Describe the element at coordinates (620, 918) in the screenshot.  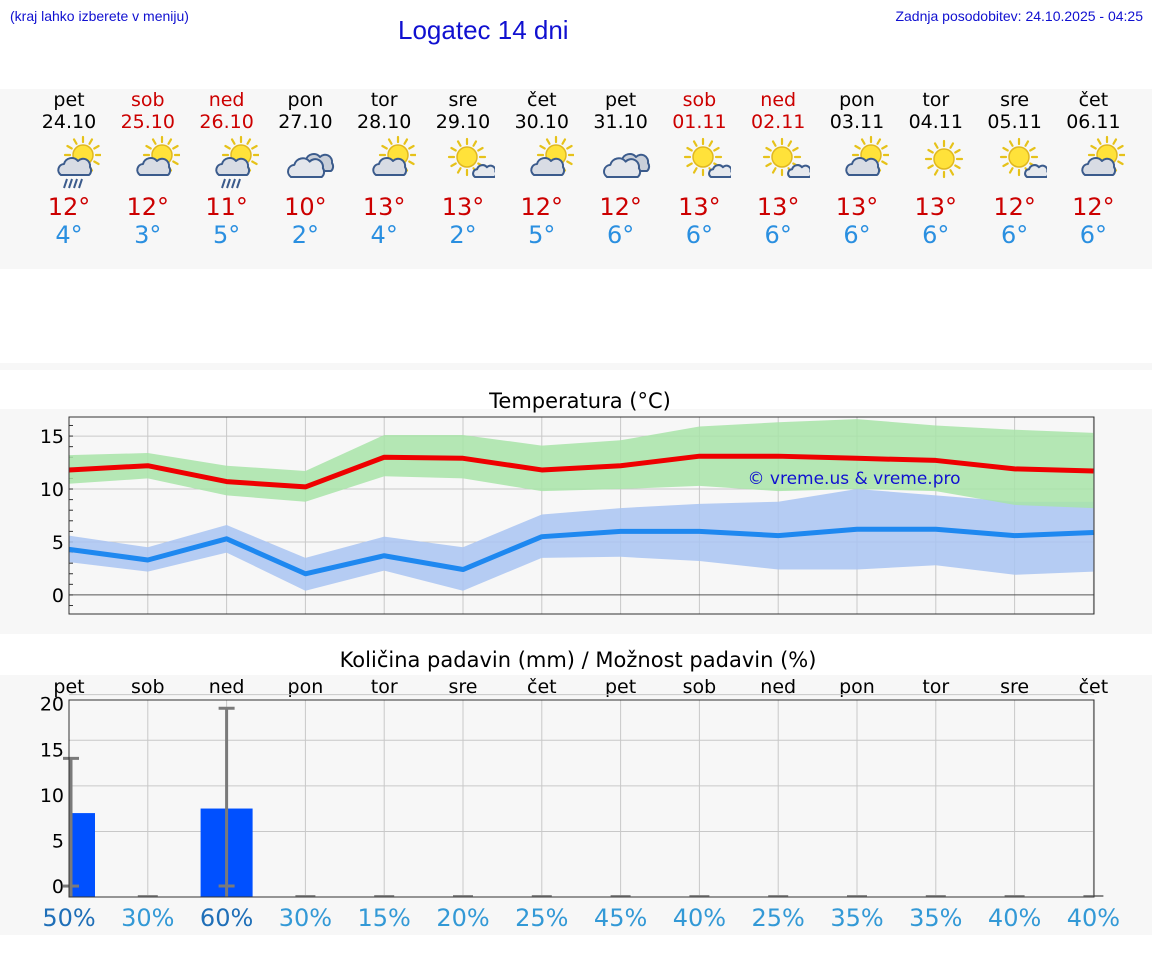
I see `precipitation-probability: 45%` at that location.